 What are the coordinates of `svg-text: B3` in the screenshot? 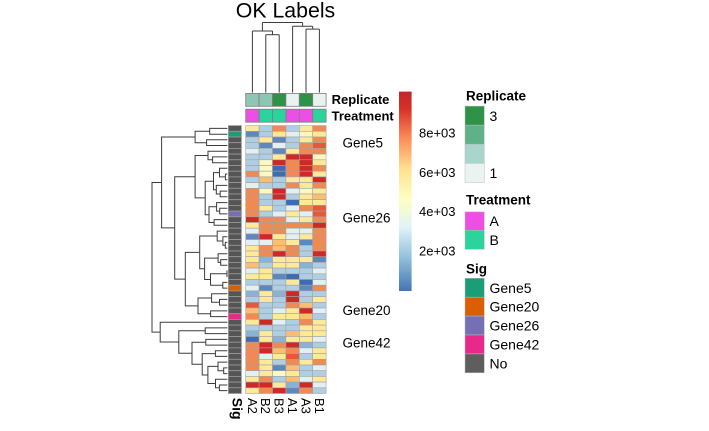 It's located at (279, 406).